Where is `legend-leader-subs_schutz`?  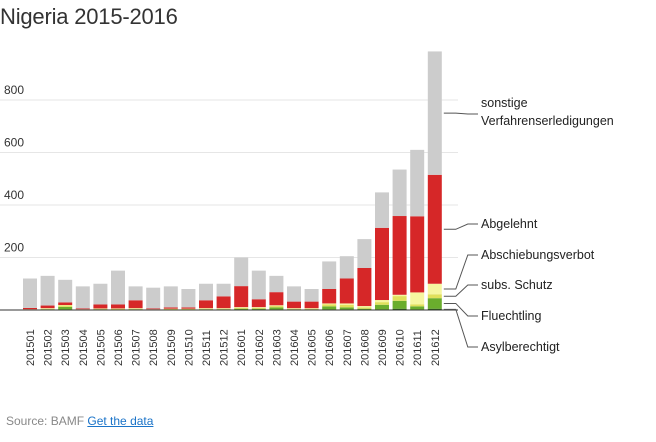 legend-leader-subs_schutz is located at coordinates (460, 290).